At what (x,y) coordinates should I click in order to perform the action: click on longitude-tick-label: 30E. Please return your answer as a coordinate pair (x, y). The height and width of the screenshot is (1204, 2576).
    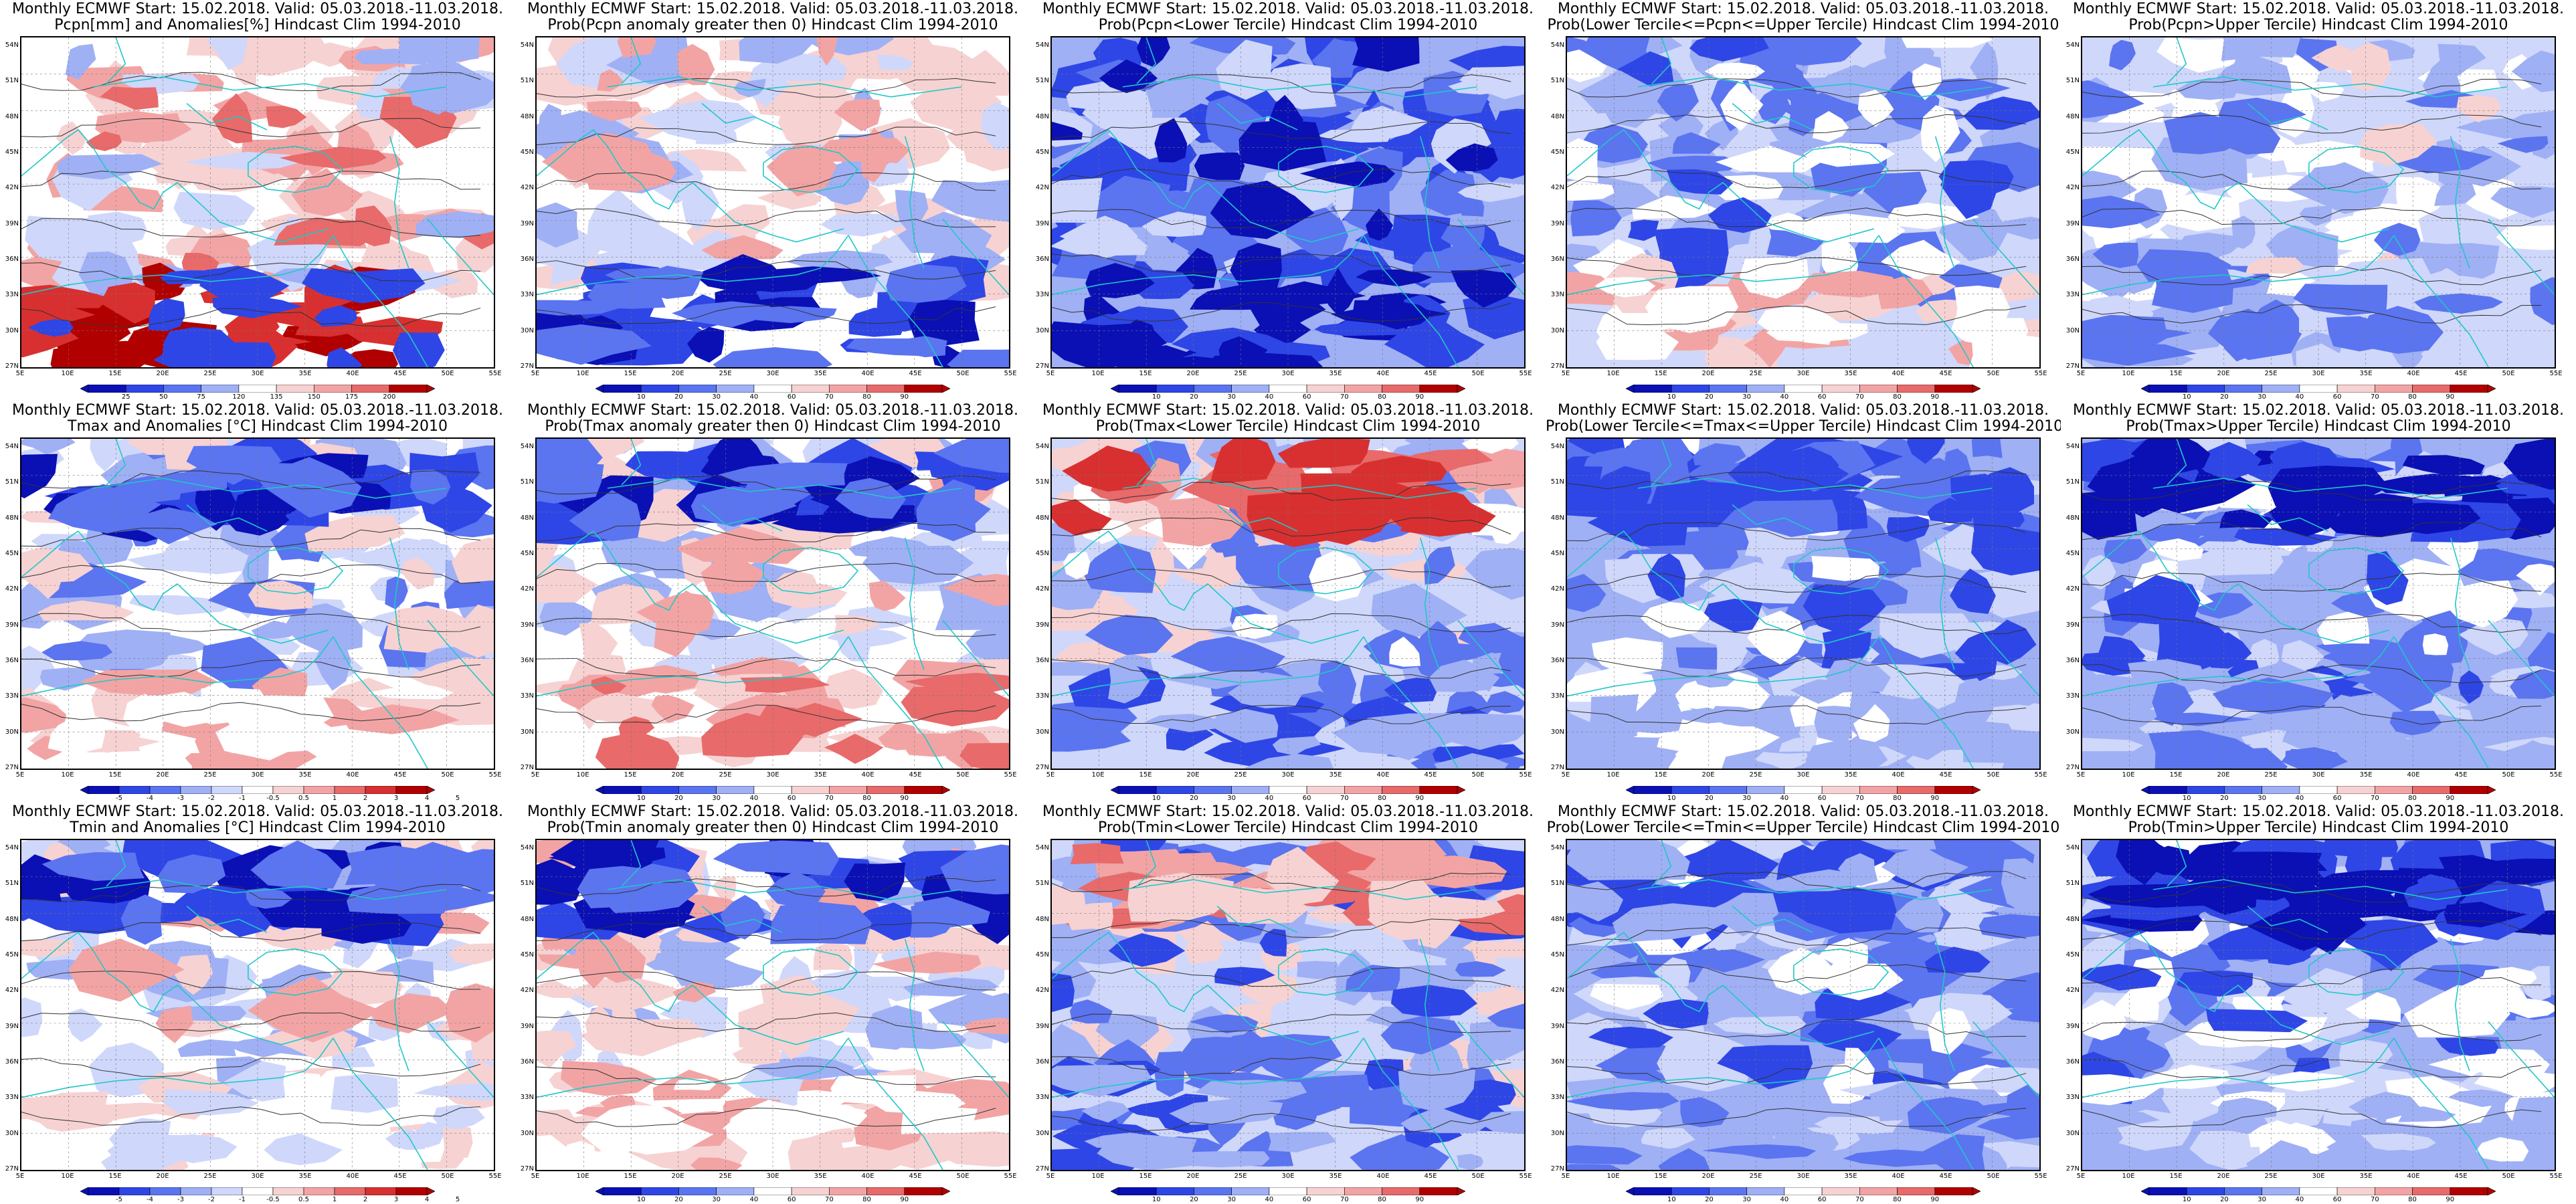
    Looking at the image, I should click on (1803, 373).